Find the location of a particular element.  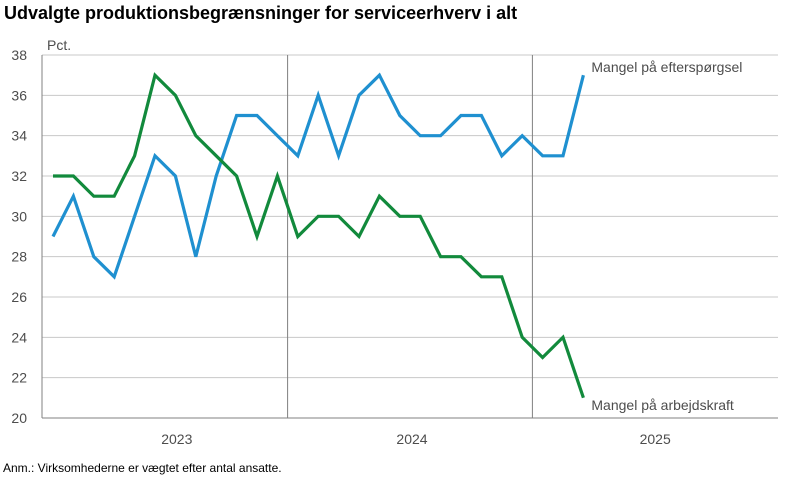

y-axis-label: Pct. is located at coordinates (59, 45).